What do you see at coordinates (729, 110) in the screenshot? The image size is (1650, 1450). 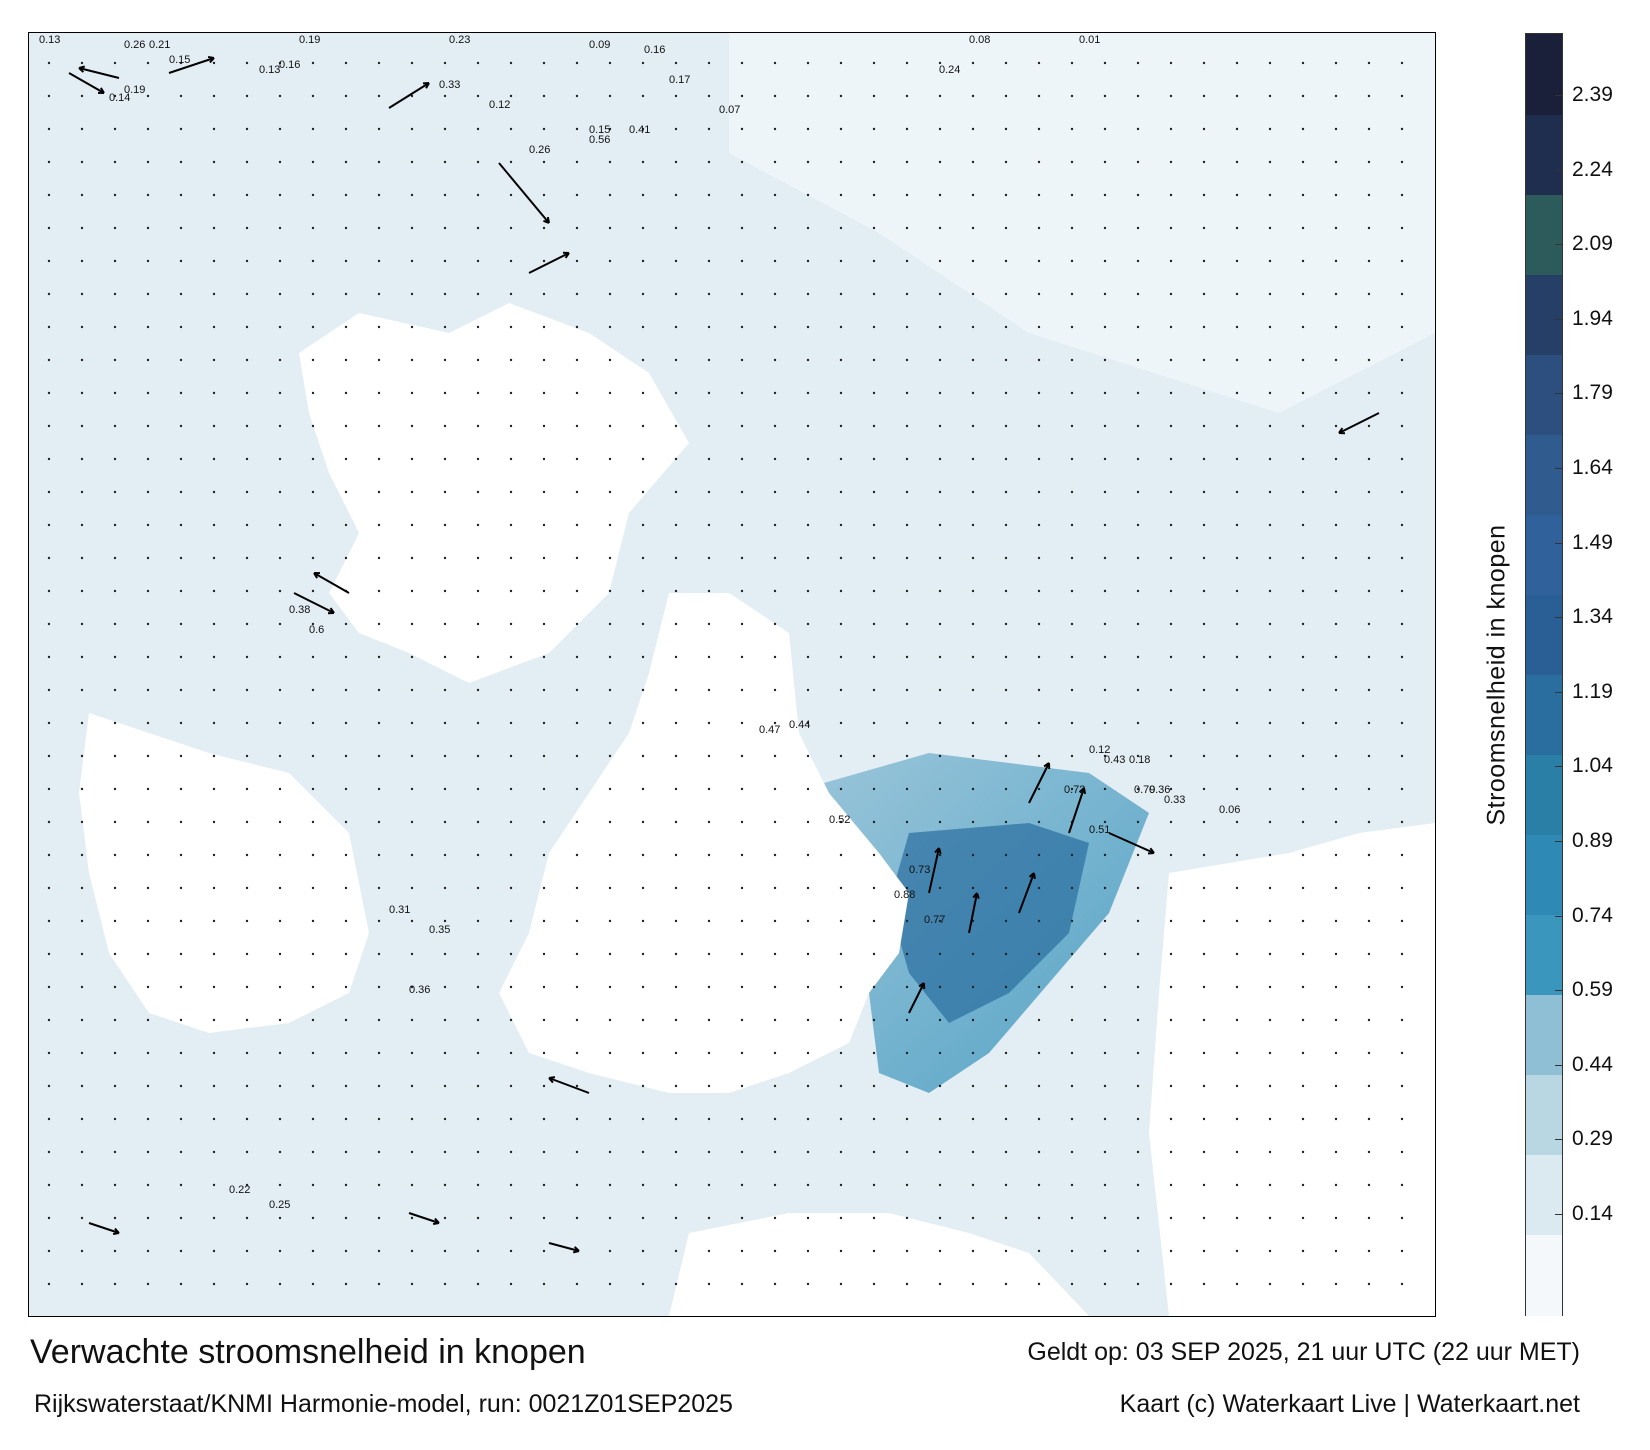 I see `current-speed-label: 0.07` at bounding box center [729, 110].